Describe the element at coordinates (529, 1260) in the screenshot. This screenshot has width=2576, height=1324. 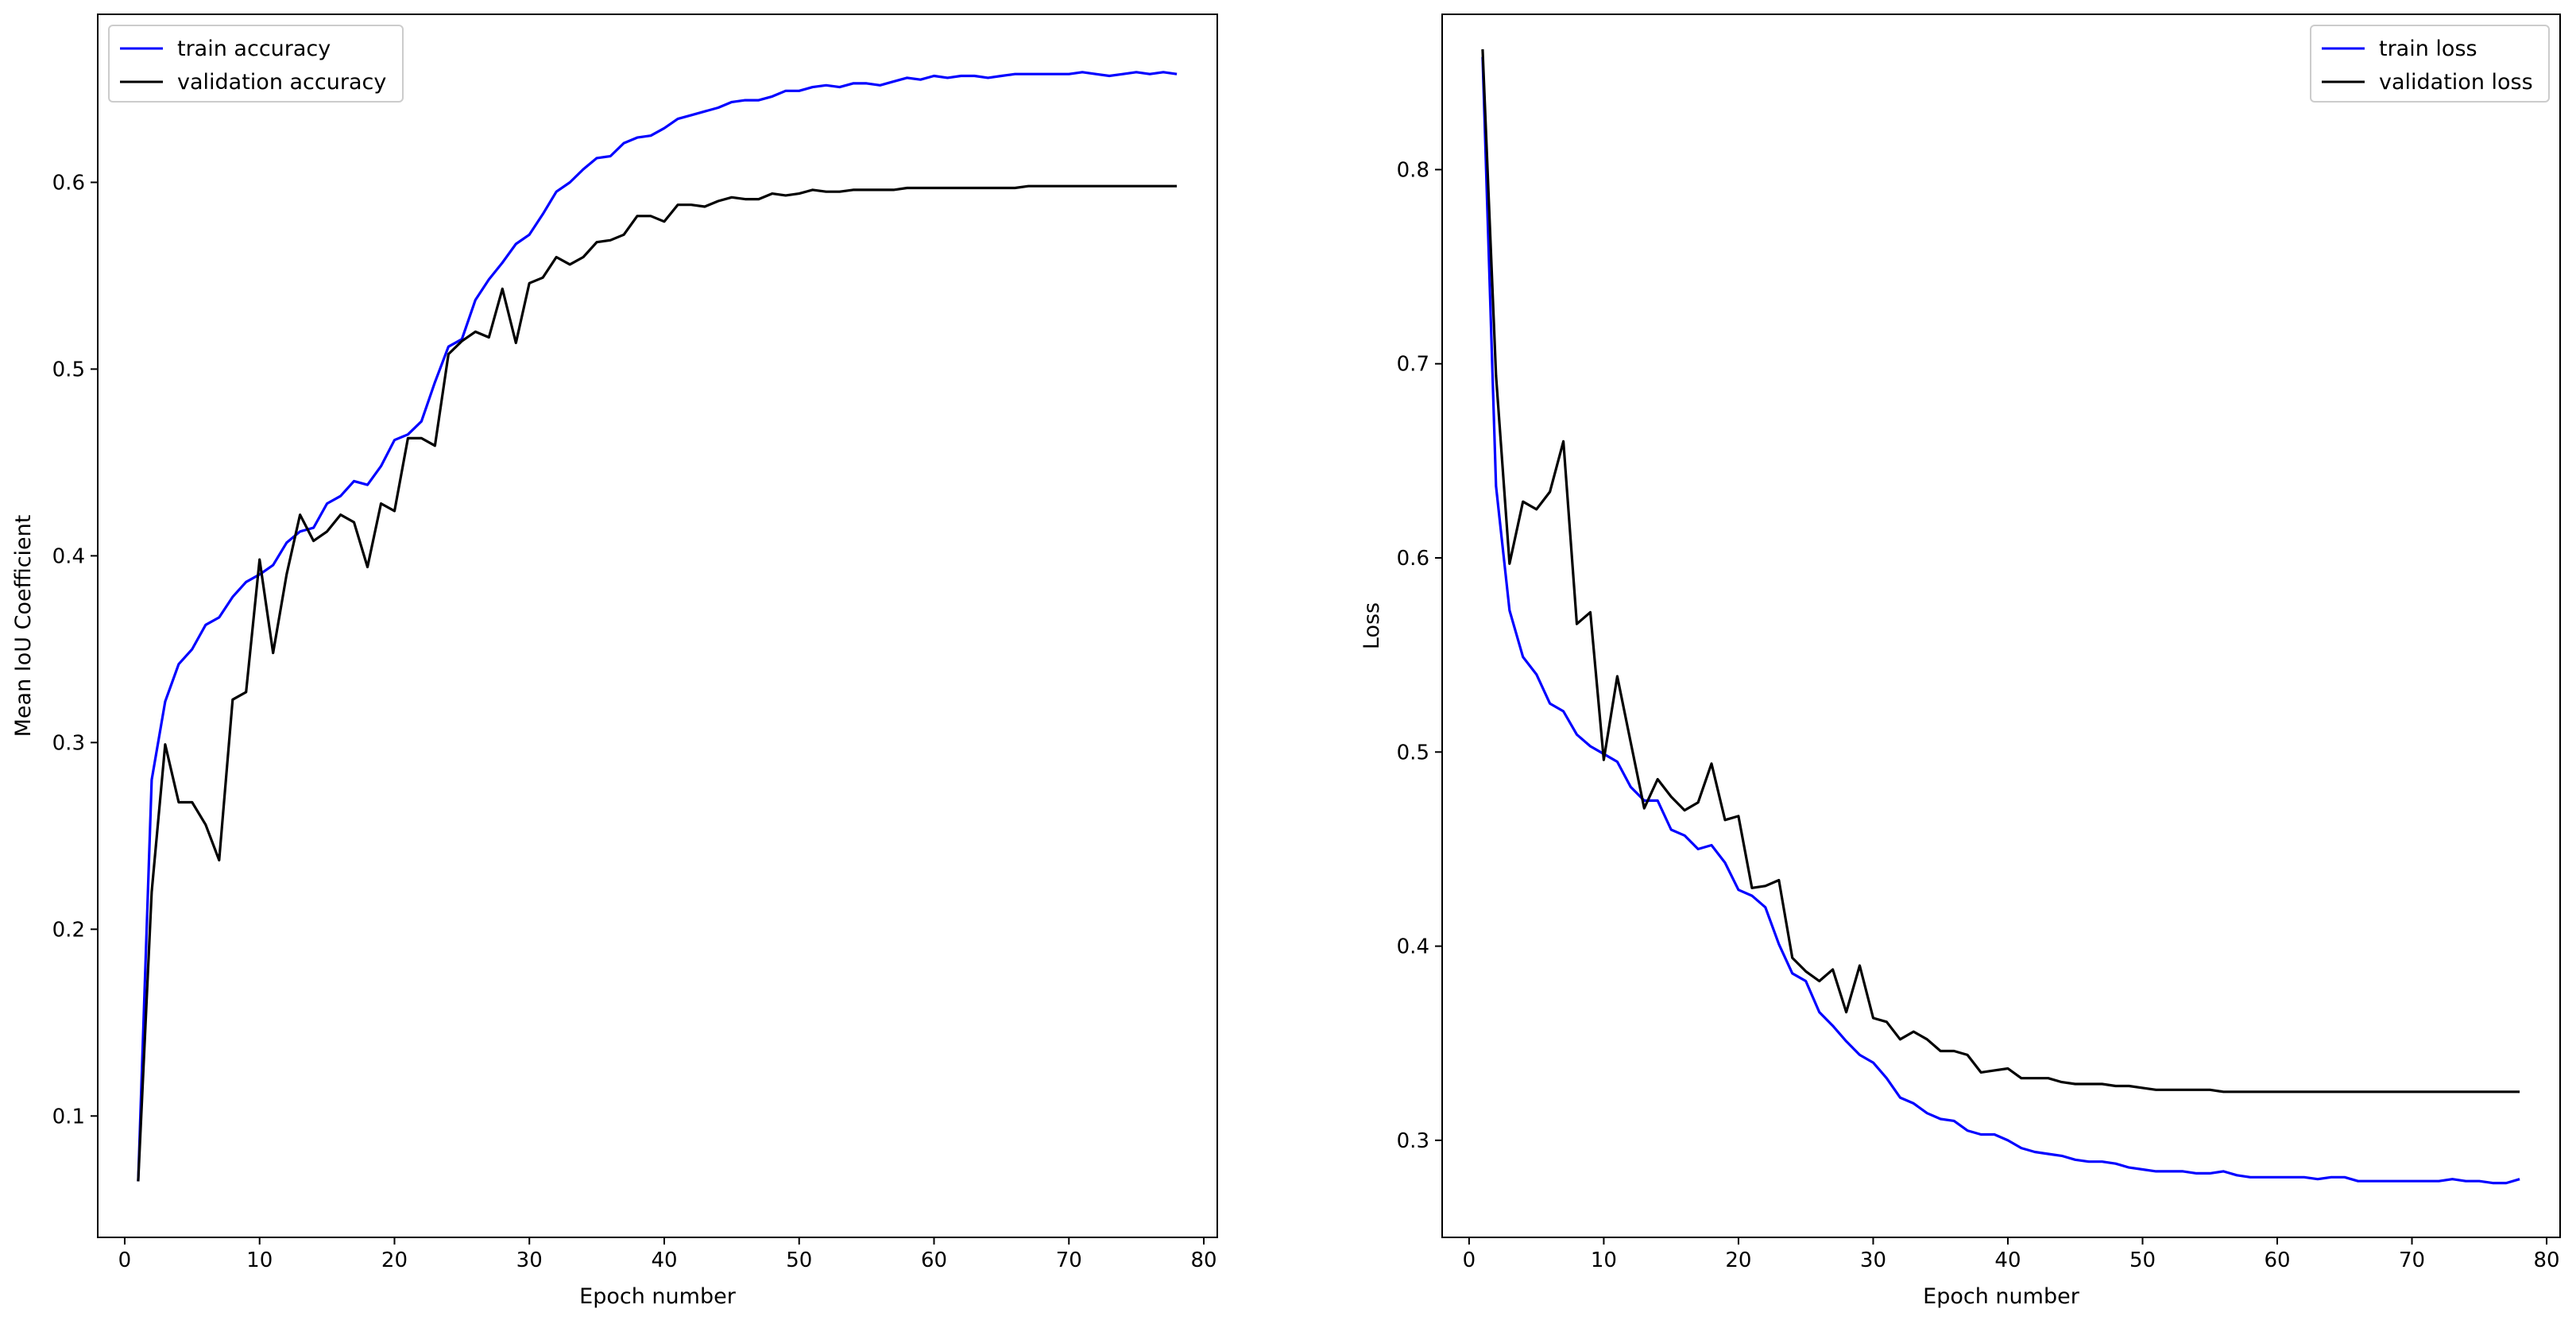
I see `accuracy-x-tick-label: 30` at that location.